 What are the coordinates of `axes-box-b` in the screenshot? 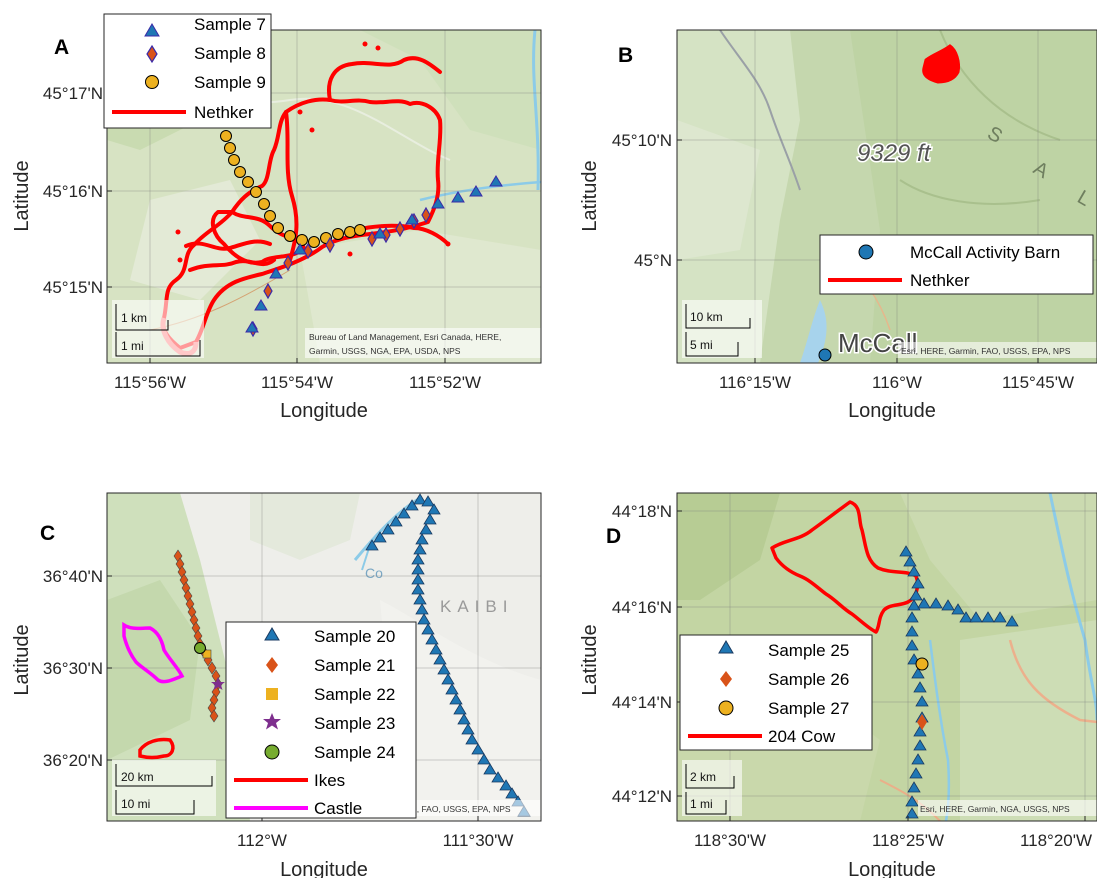 It's located at (886, 196).